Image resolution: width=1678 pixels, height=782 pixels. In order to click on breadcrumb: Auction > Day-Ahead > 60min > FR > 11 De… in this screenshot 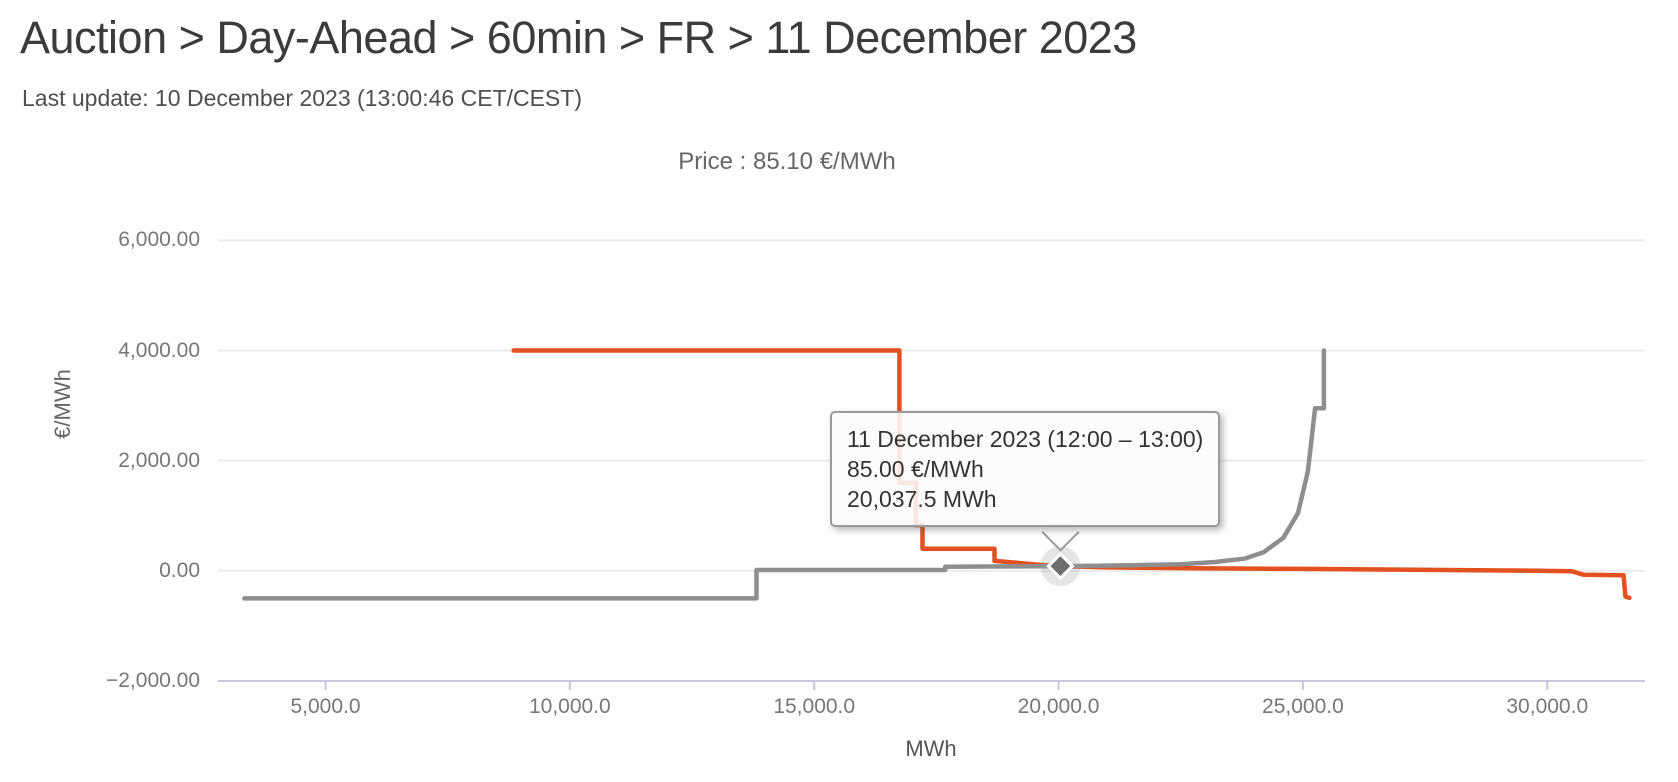, I will do `click(578, 37)`.